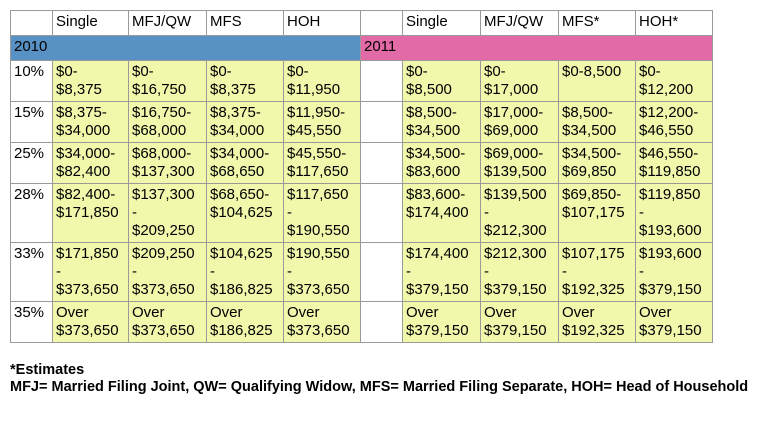 This screenshot has height=426, width=761. Describe the element at coordinates (167, 122) in the screenshot. I see `bracket-cell: $16,750- $68,000` at that location.